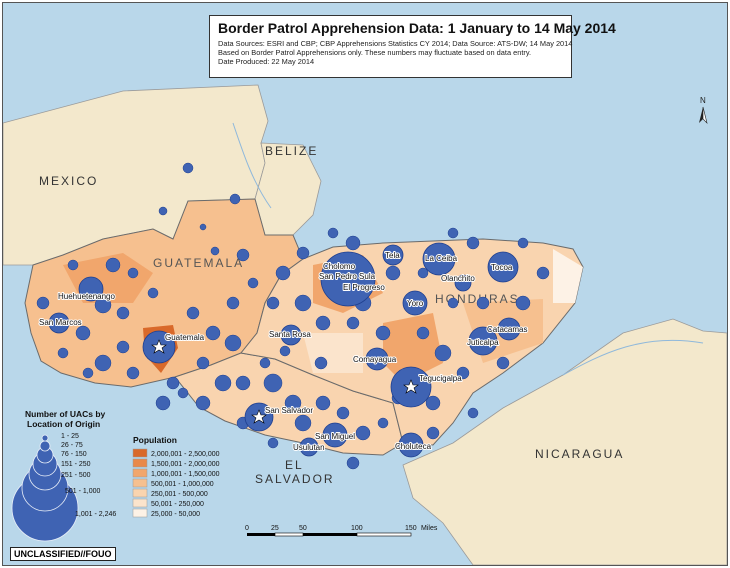 The height and width of the screenshot is (568, 730). I want to click on bubble-san-marcos, so click(59, 323).